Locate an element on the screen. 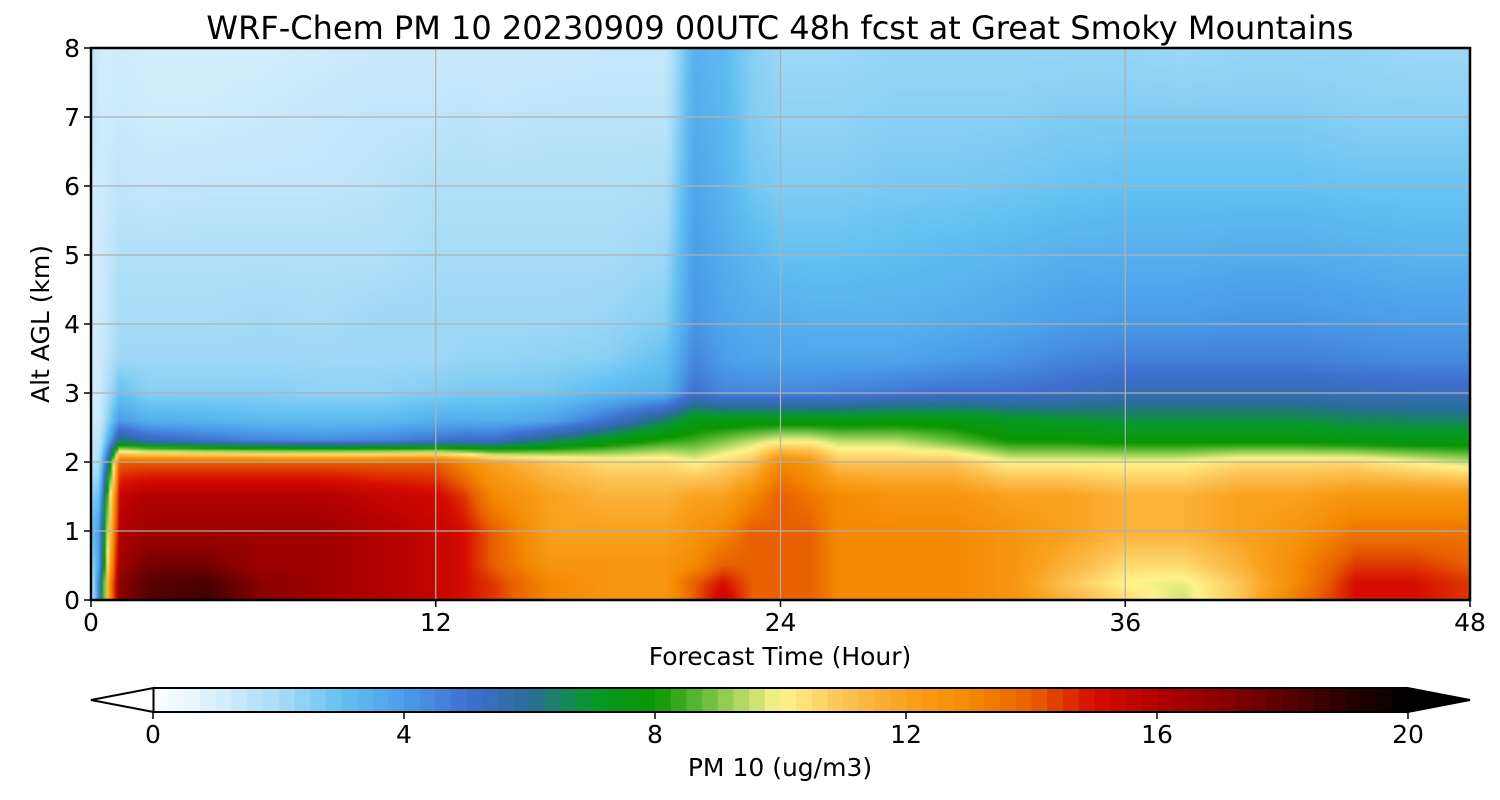 The width and height of the screenshot is (1500, 800). y-tick-label: 8 is located at coordinates (72, 48).